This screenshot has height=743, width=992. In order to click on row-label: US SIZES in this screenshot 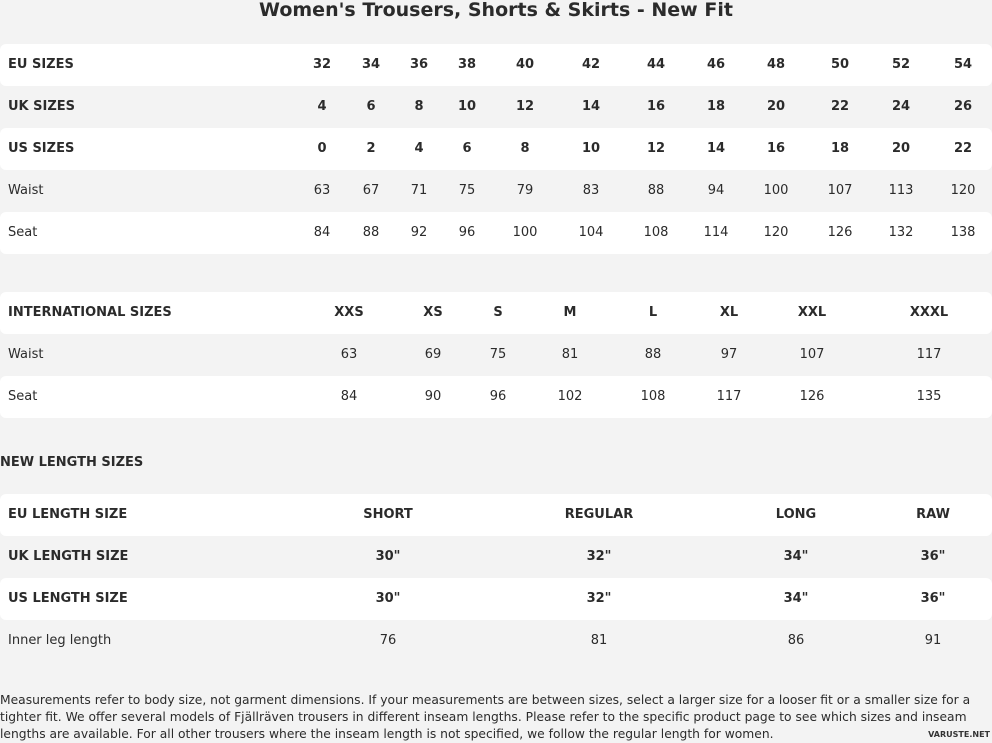, I will do `click(41, 148)`.